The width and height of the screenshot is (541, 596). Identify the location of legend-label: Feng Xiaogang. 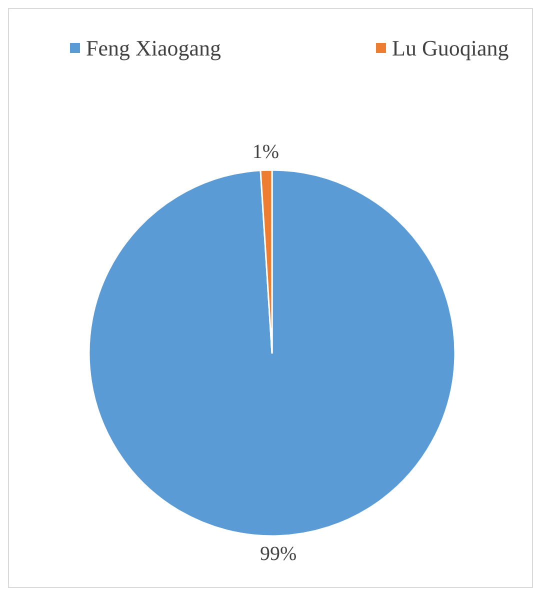
(154, 48).